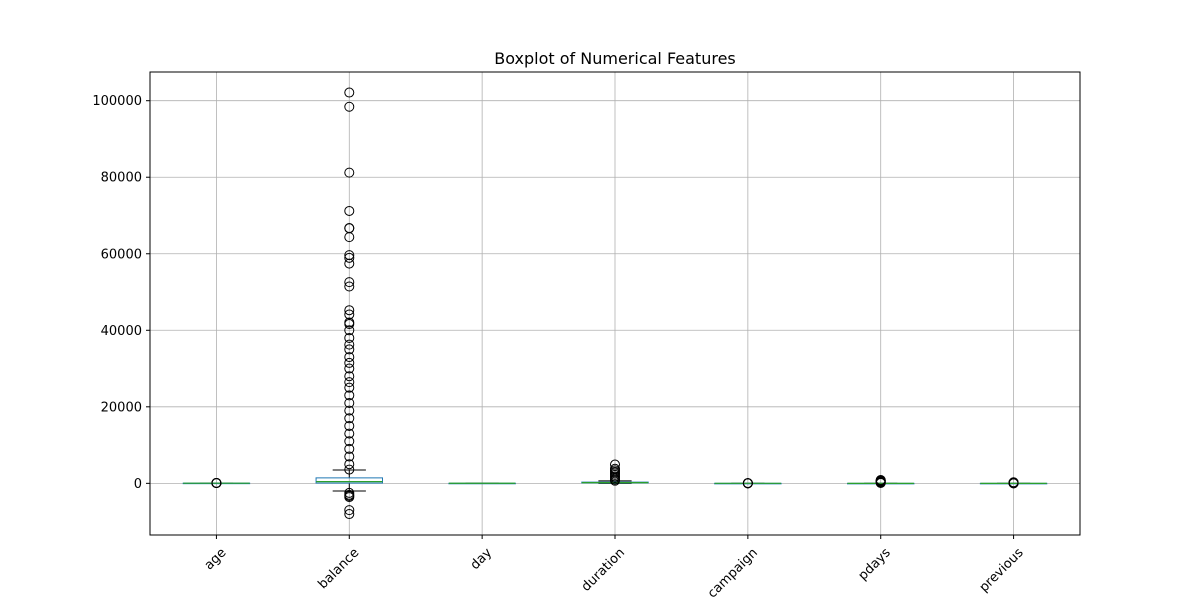 Image resolution: width=1200 pixels, height=600 pixels. I want to click on chart-title: Boxplot of Numerical Features, so click(615, 58).